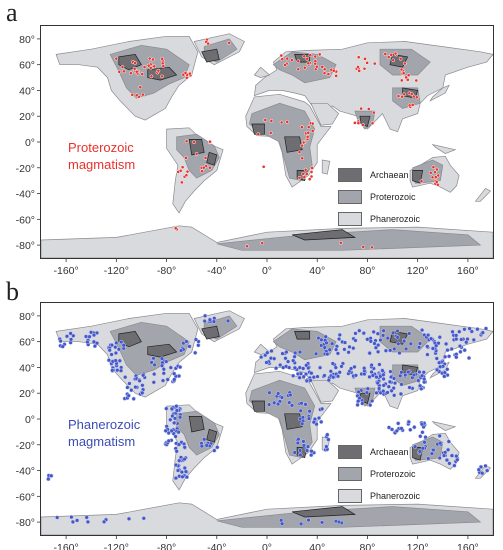 The image size is (503, 550). Describe the element at coordinates (444, 149) in the screenshot. I see `new-guinea-land` at that location.